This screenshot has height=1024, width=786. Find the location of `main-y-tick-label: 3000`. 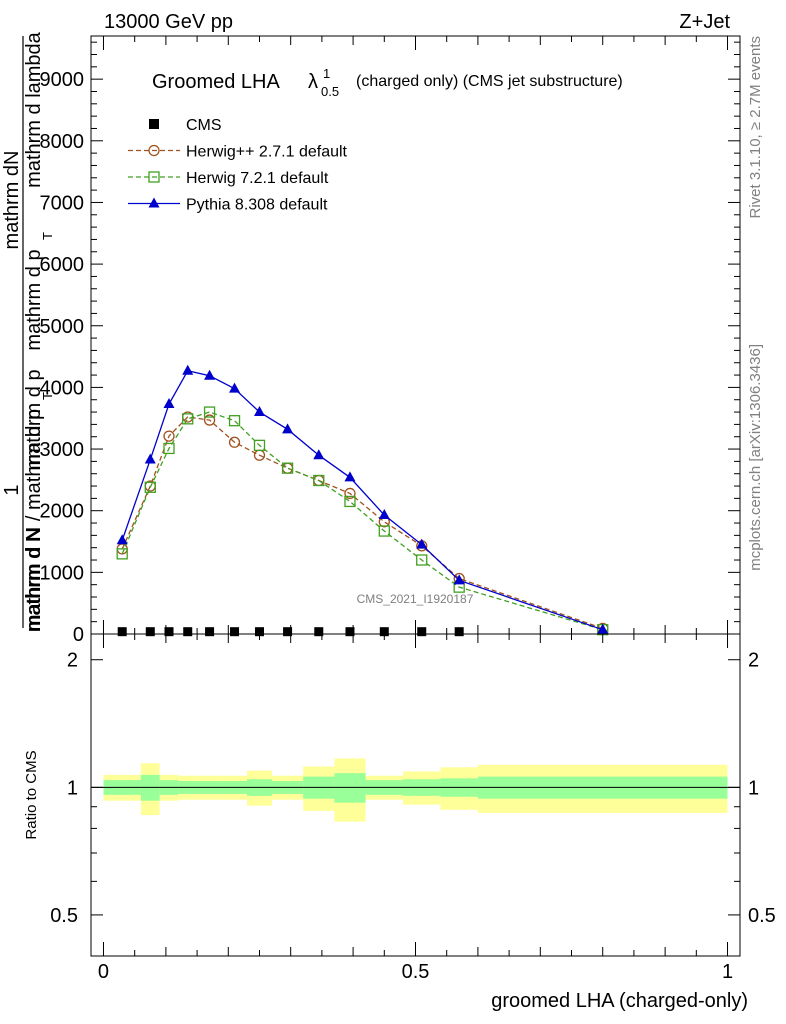

main-y-tick-label: 3000 is located at coordinates (62, 450).